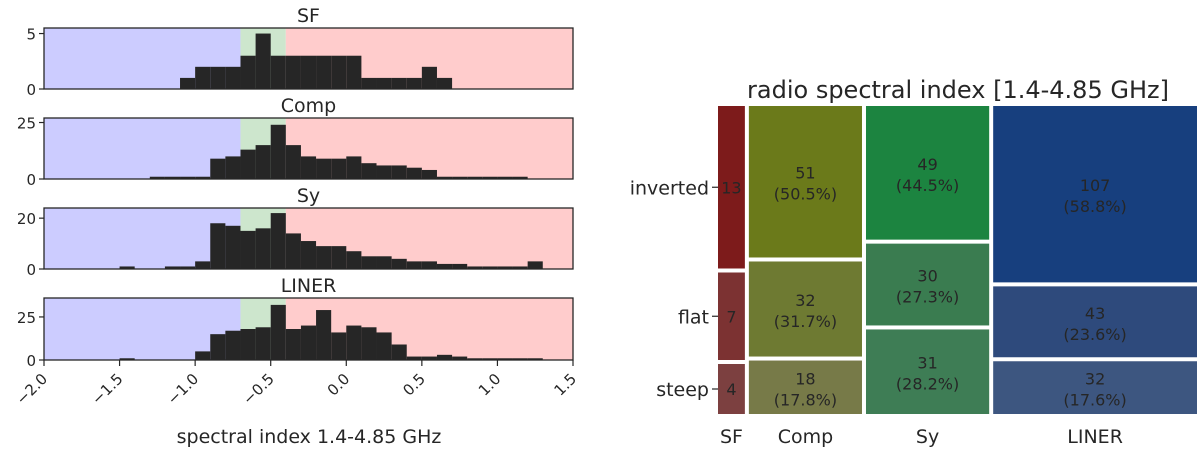 This screenshot has height=452, width=1200. I want to click on category-label: Comp, so click(805, 437).